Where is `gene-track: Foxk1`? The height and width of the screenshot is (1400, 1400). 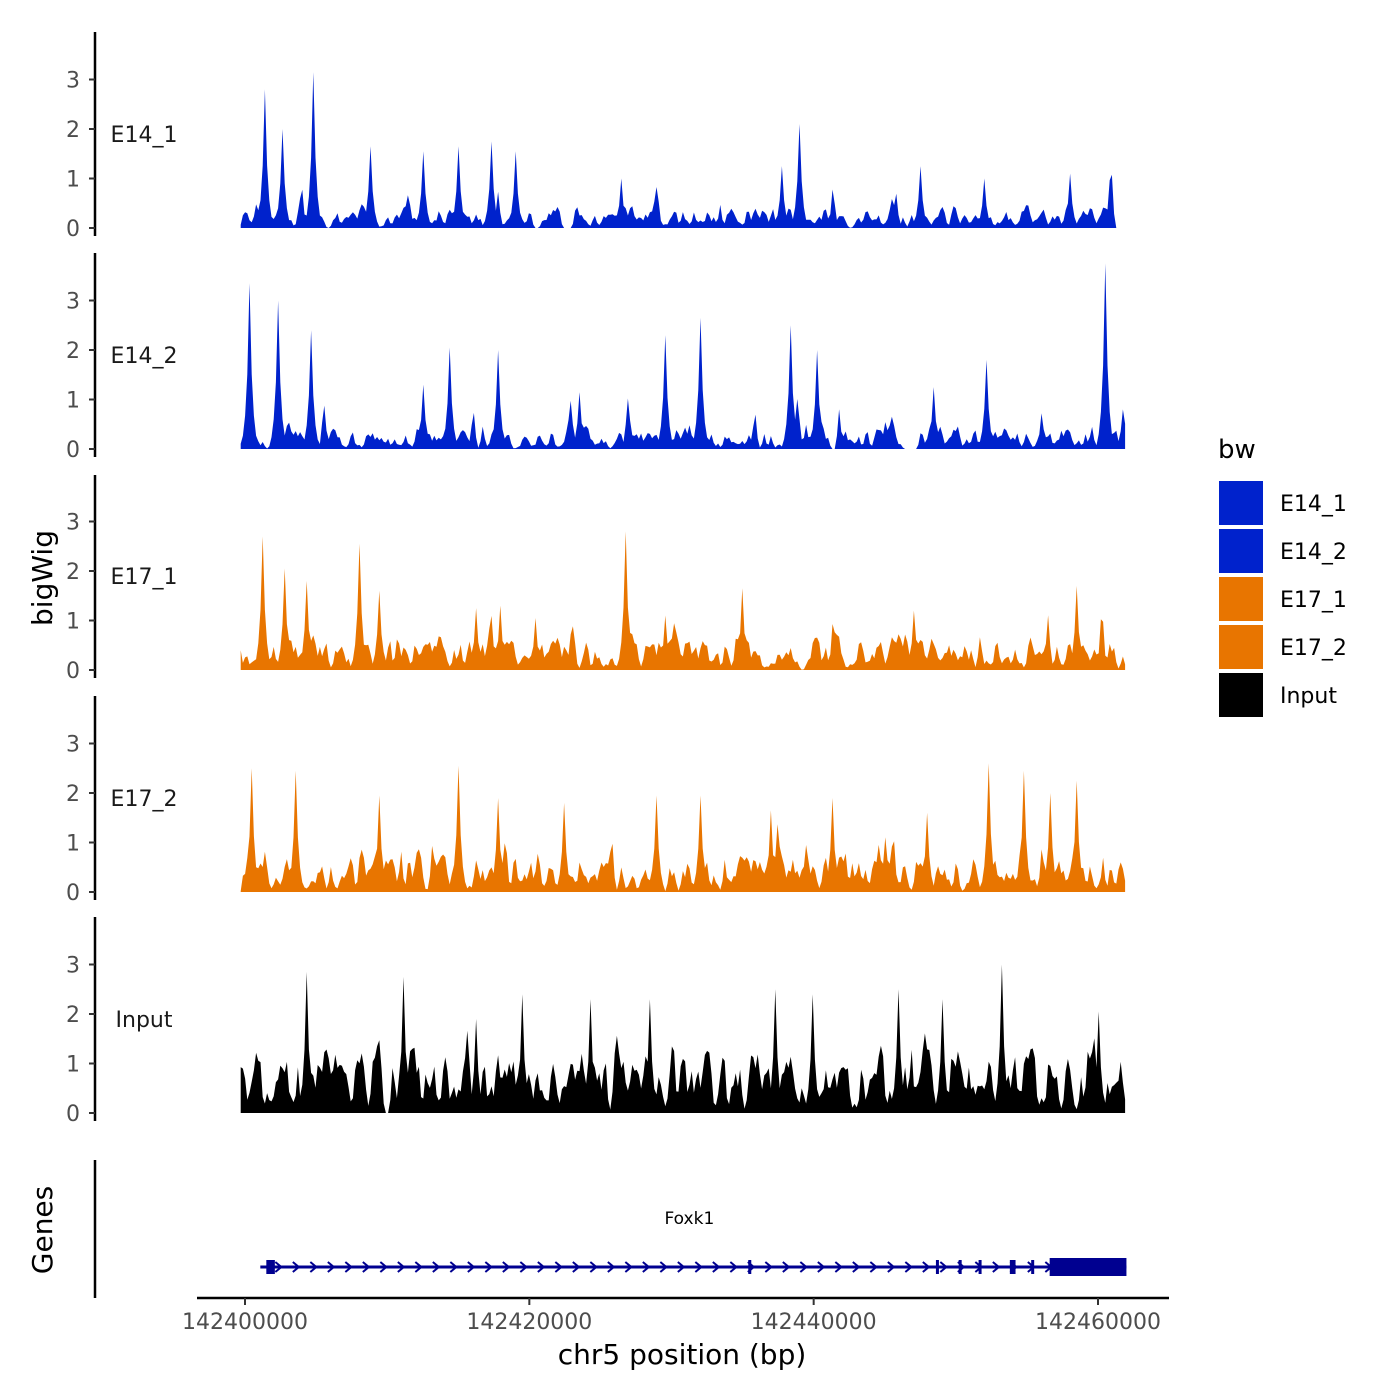 gene-track: Foxk1 is located at coordinates (610, 1229).